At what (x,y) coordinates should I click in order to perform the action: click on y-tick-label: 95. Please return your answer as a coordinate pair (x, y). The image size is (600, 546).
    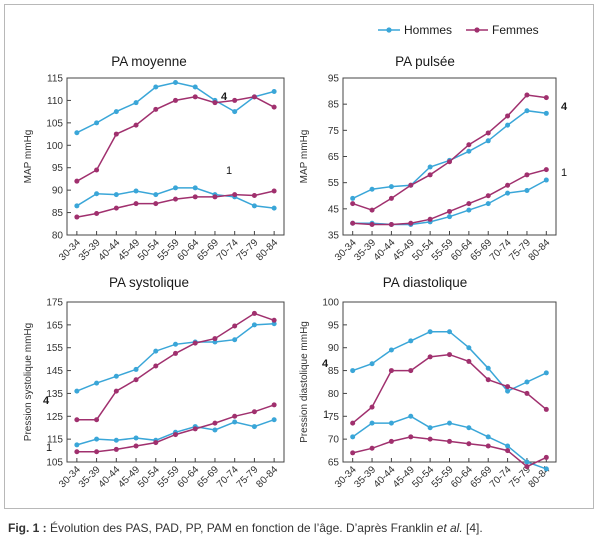
    Looking at the image, I should click on (334, 79).